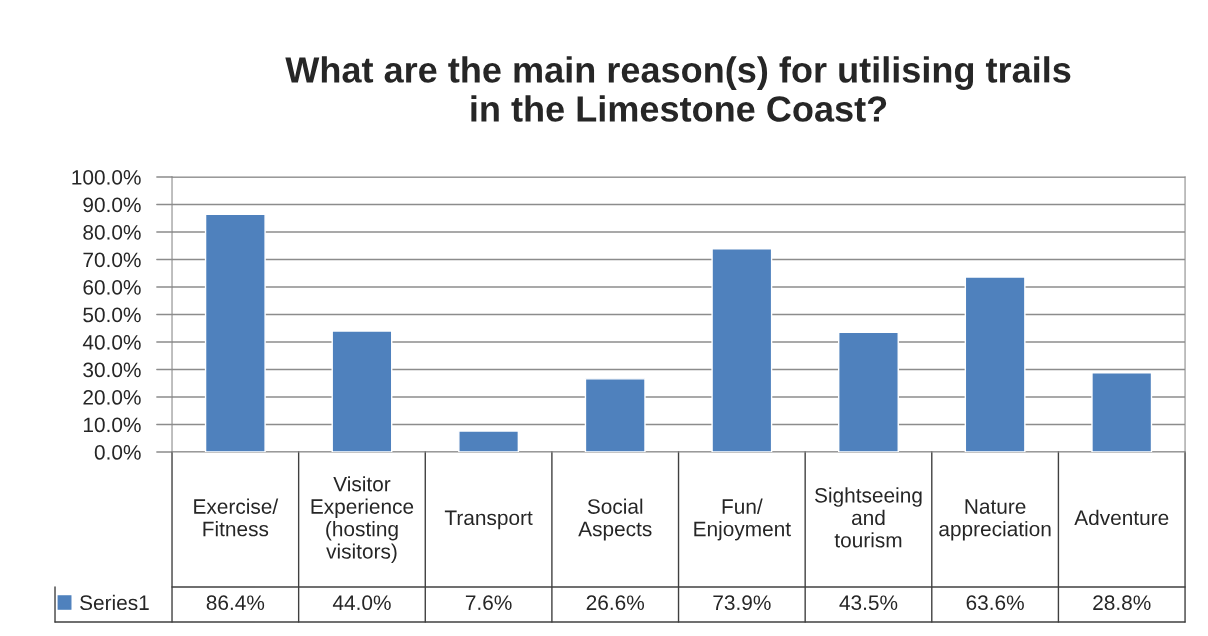 Image resolution: width=1208 pixels, height=636 pixels. What do you see at coordinates (615, 519) in the screenshot?
I see `x-tick-label: Social Aspects` at bounding box center [615, 519].